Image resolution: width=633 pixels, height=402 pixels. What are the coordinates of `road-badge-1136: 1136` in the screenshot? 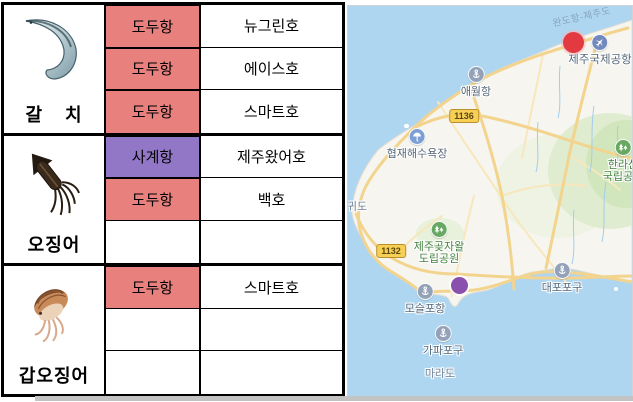 It's located at (464, 116).